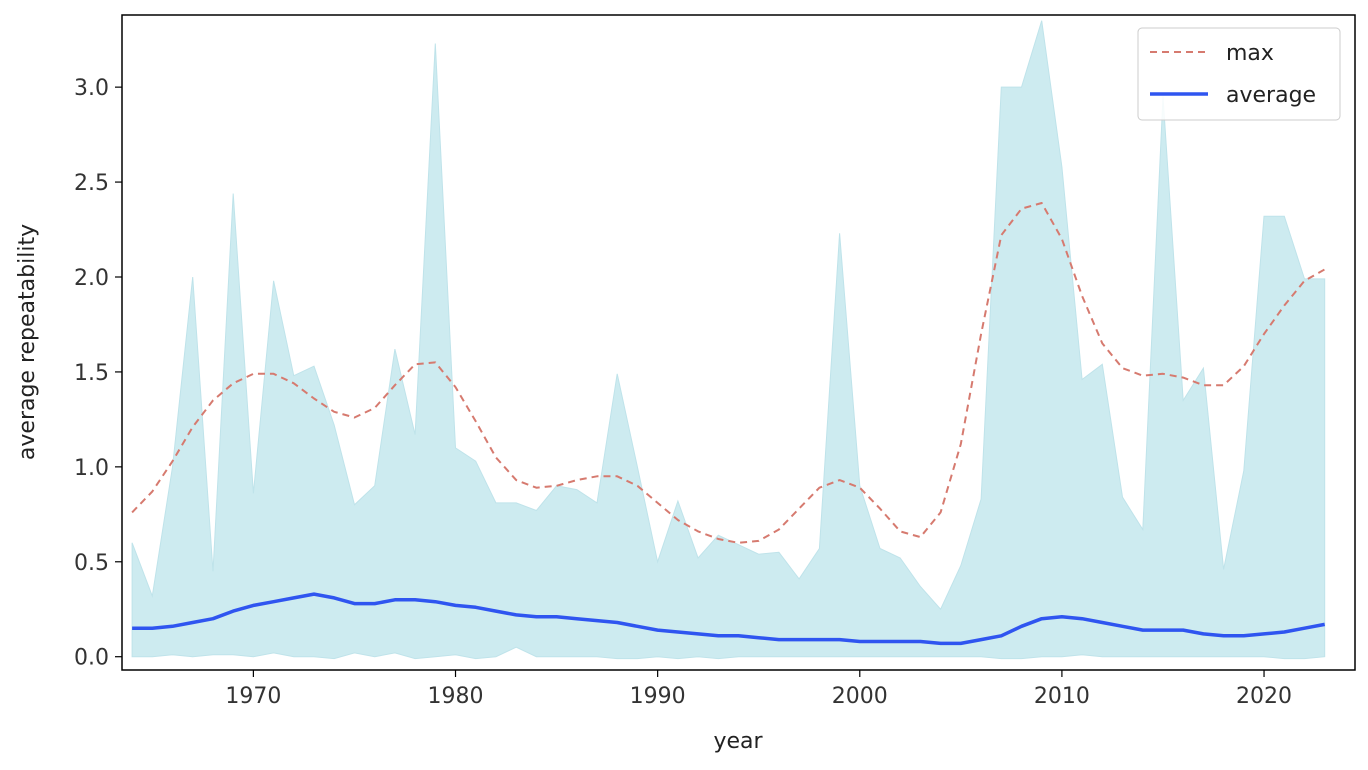 The width and height of the screenshot is (1368, 770). I want to click on x-tick-label: 1990, so click(658, 696).